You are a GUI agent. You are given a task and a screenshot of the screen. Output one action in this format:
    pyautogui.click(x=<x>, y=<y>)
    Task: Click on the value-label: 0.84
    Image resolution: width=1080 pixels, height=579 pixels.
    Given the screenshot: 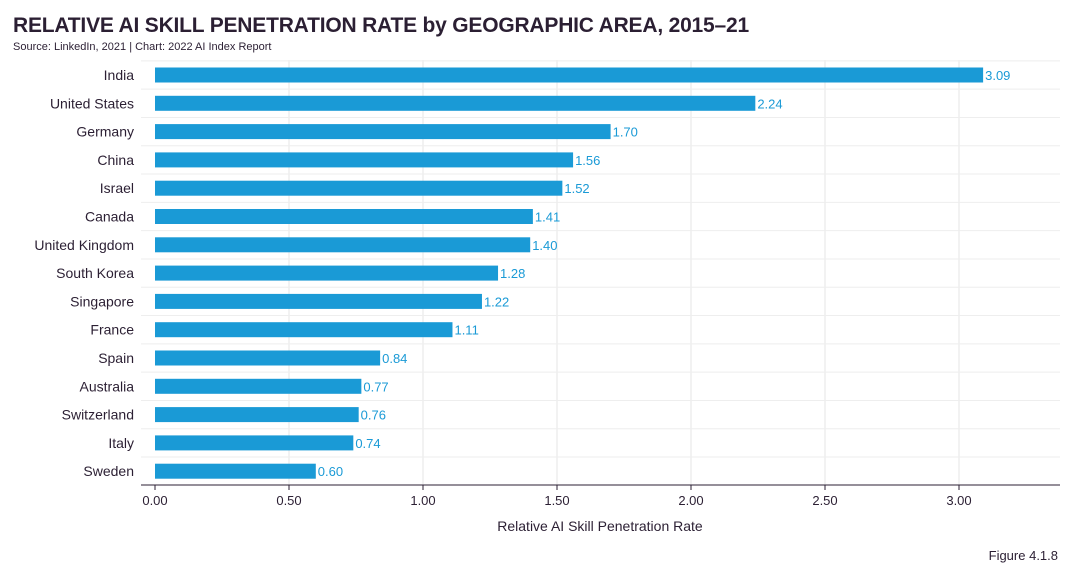 What is the action you would take?
    pyautogui.click(x=394, y=358)
    